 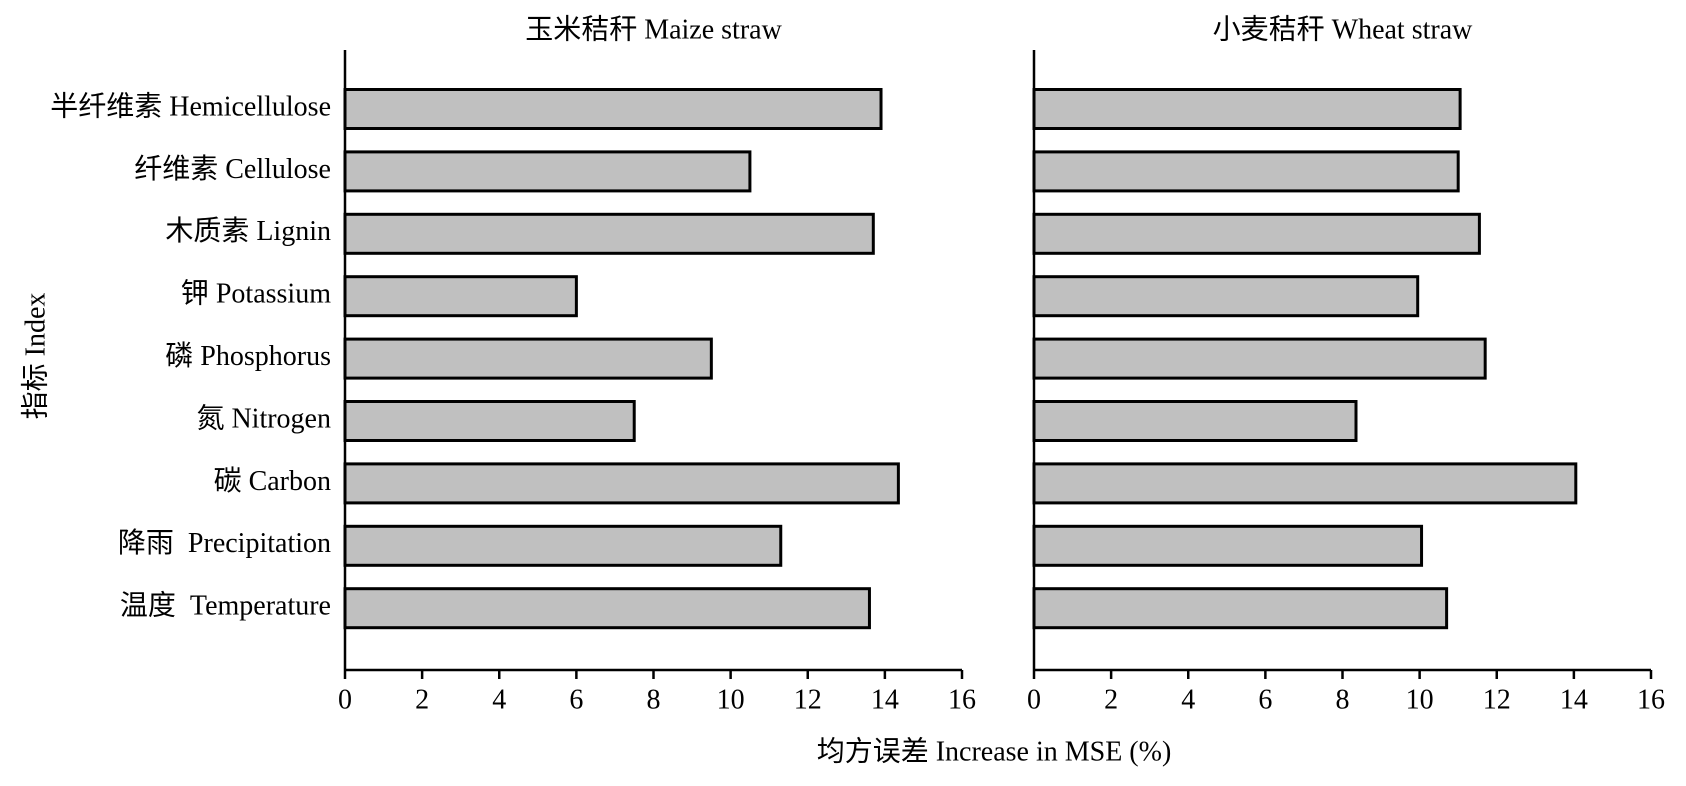 I want to click on chart-title: 玉米秸秆 Maize straw, so click(x=653, y=29).